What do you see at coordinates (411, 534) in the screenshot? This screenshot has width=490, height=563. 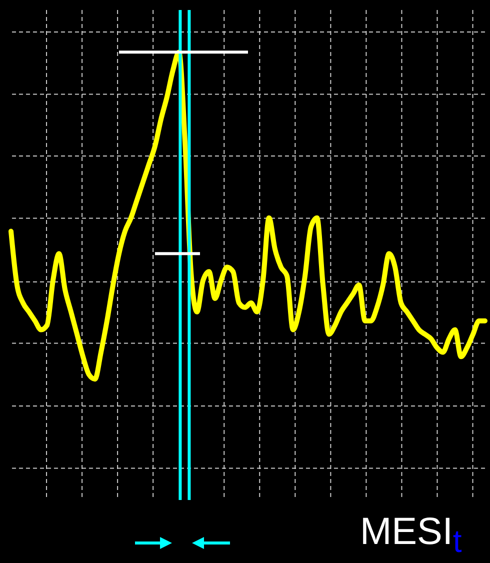 I see `text: MESI$_{t}$` at bounding box center [411, 534].